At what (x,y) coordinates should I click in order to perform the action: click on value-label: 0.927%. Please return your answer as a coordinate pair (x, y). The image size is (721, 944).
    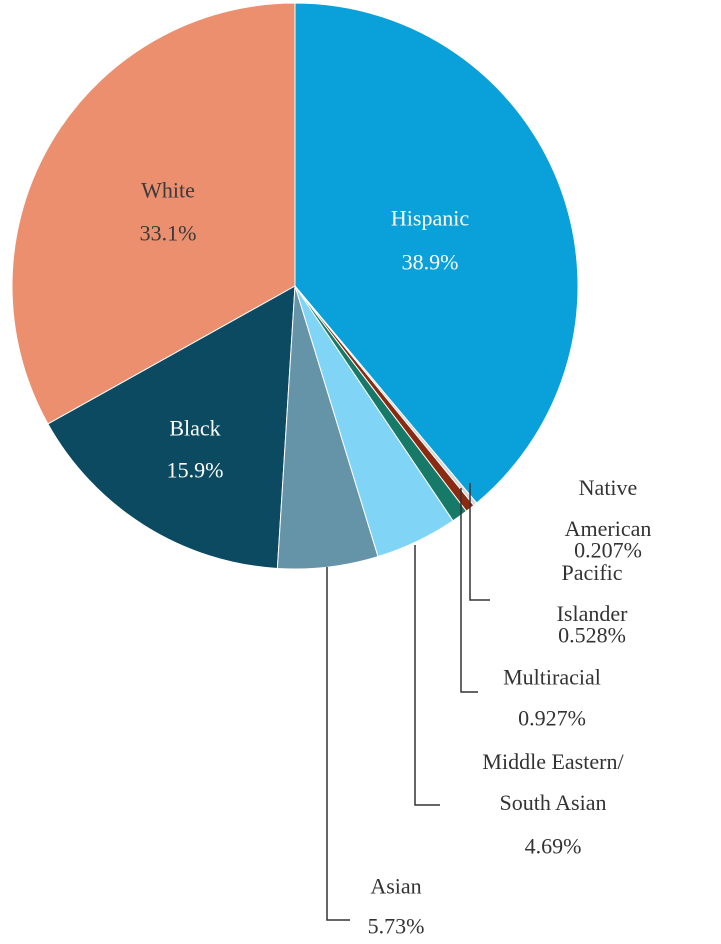
    Looking at the image, I should click on (552, 718).